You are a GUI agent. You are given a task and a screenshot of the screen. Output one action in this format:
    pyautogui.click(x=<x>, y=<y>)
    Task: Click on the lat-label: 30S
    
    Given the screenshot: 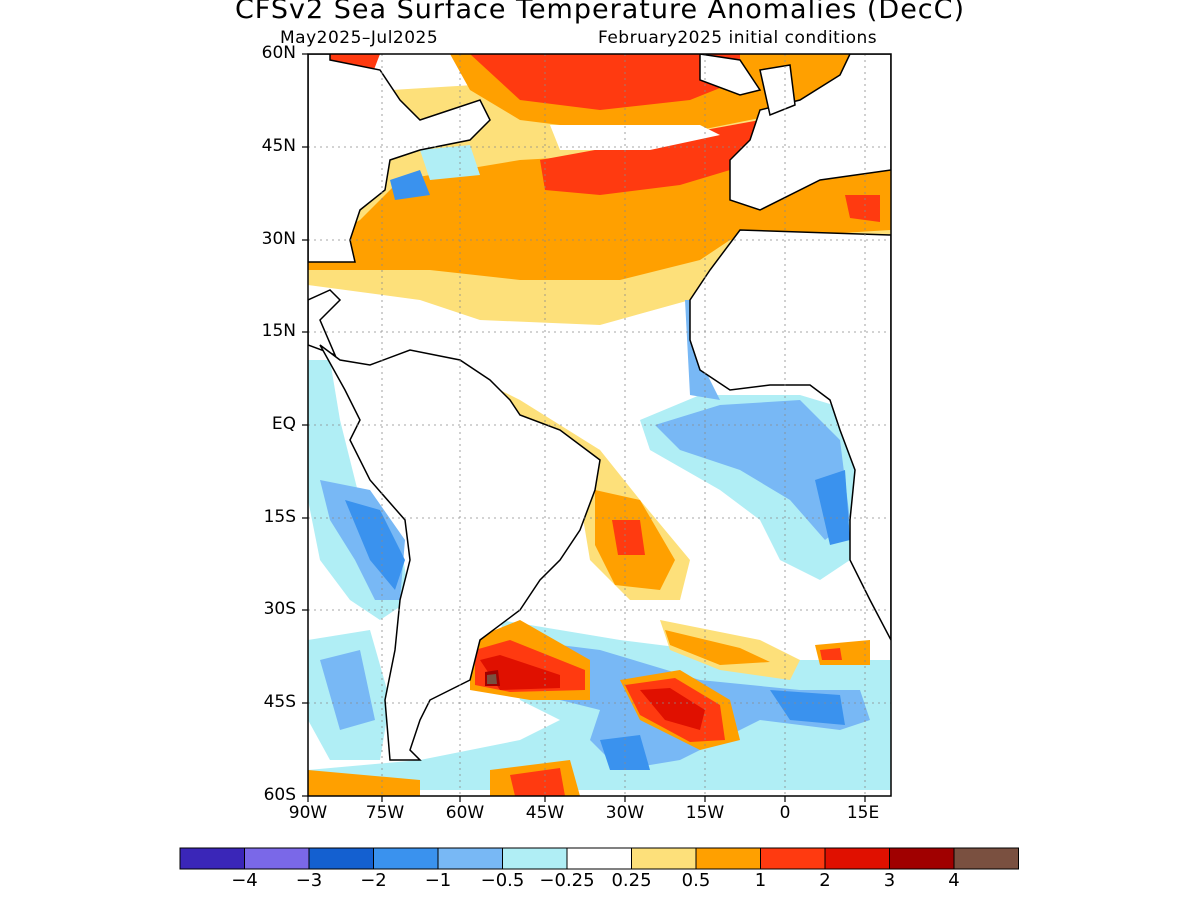 What is the action you would take?
    pyautogui.click(x=279, y=609)
    